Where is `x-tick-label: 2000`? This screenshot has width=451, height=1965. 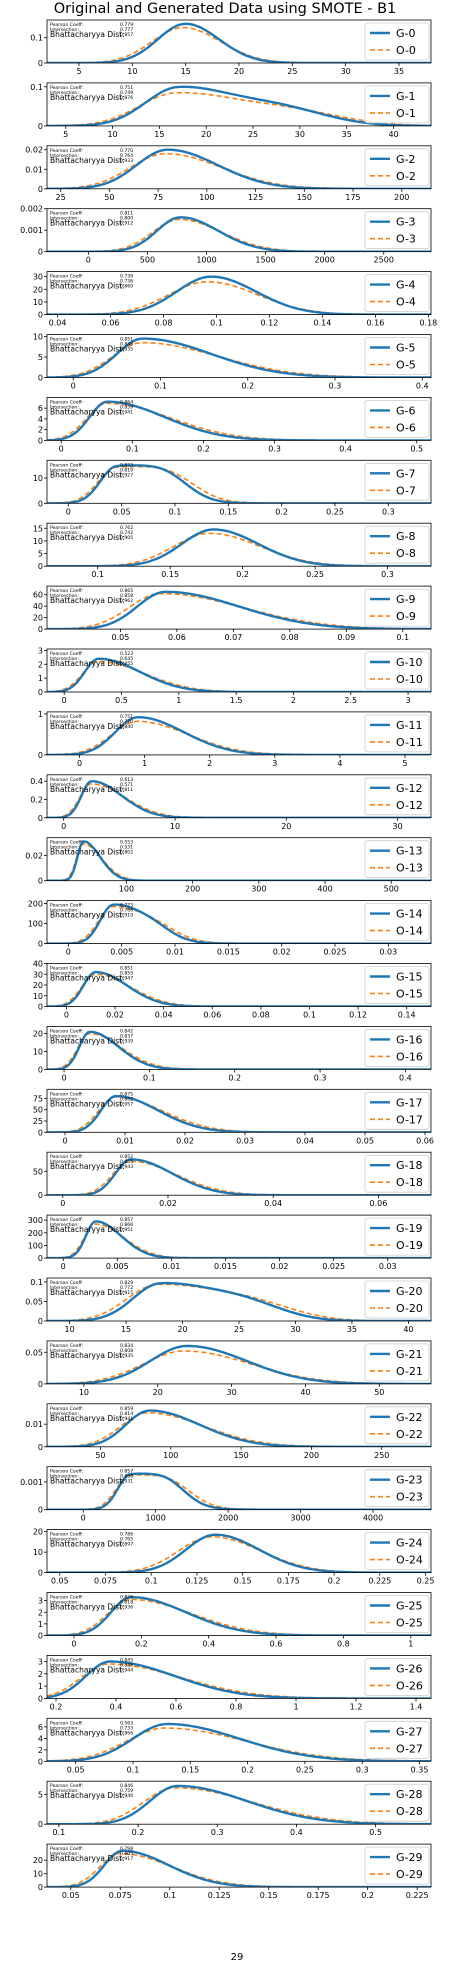
x-tick-label: 2000 is located at coordinates (324, 260).